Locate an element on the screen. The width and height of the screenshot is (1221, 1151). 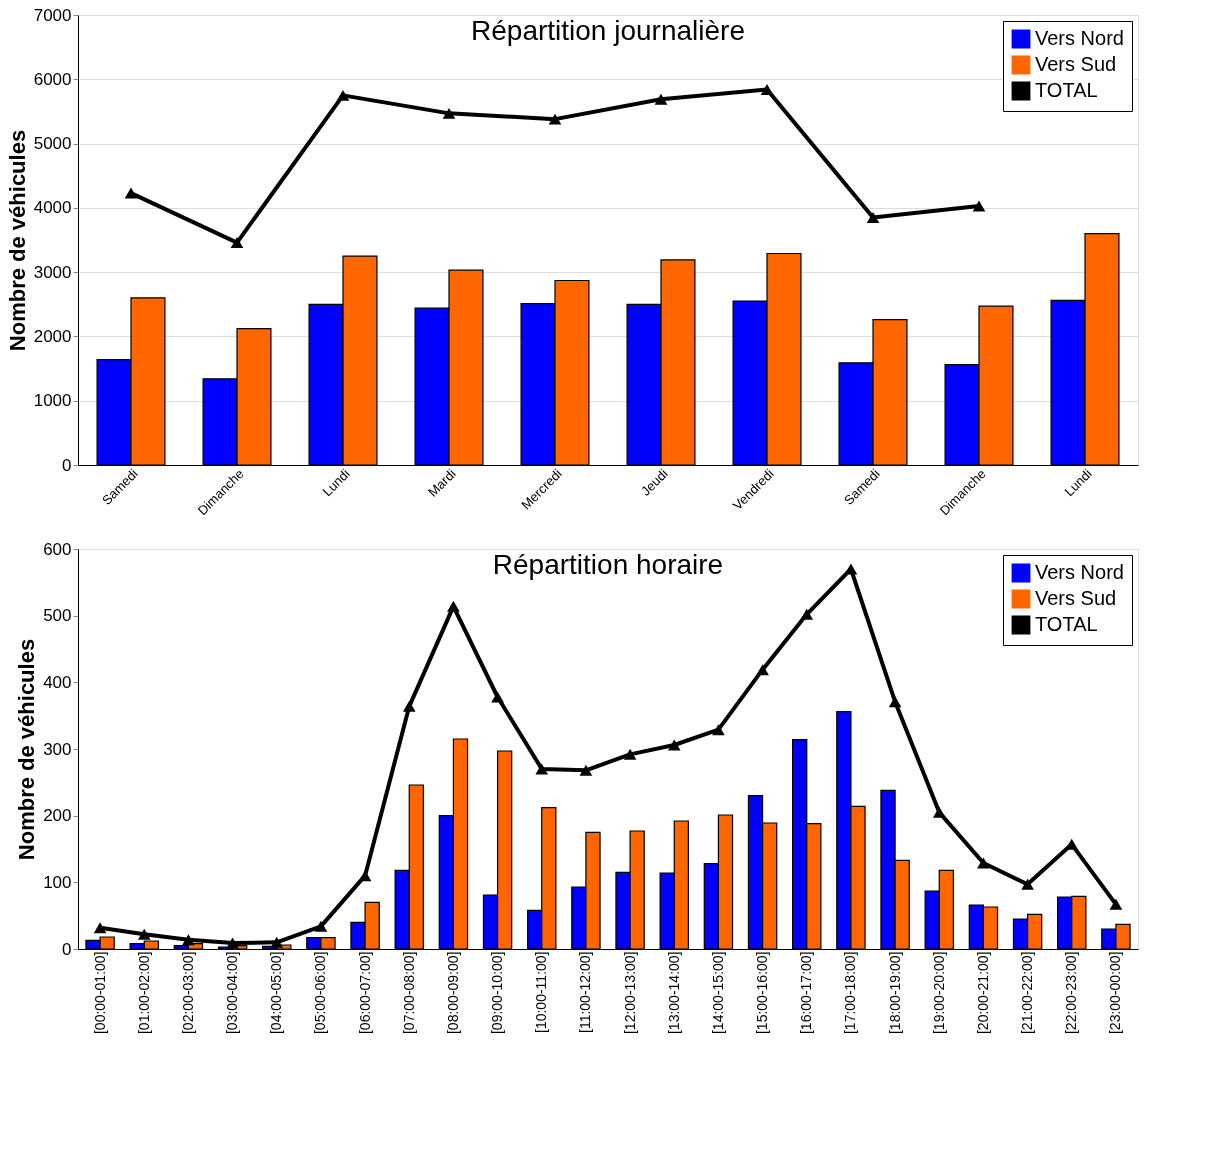
y-tick-label: 7000 is located at coordinates (52, 15).